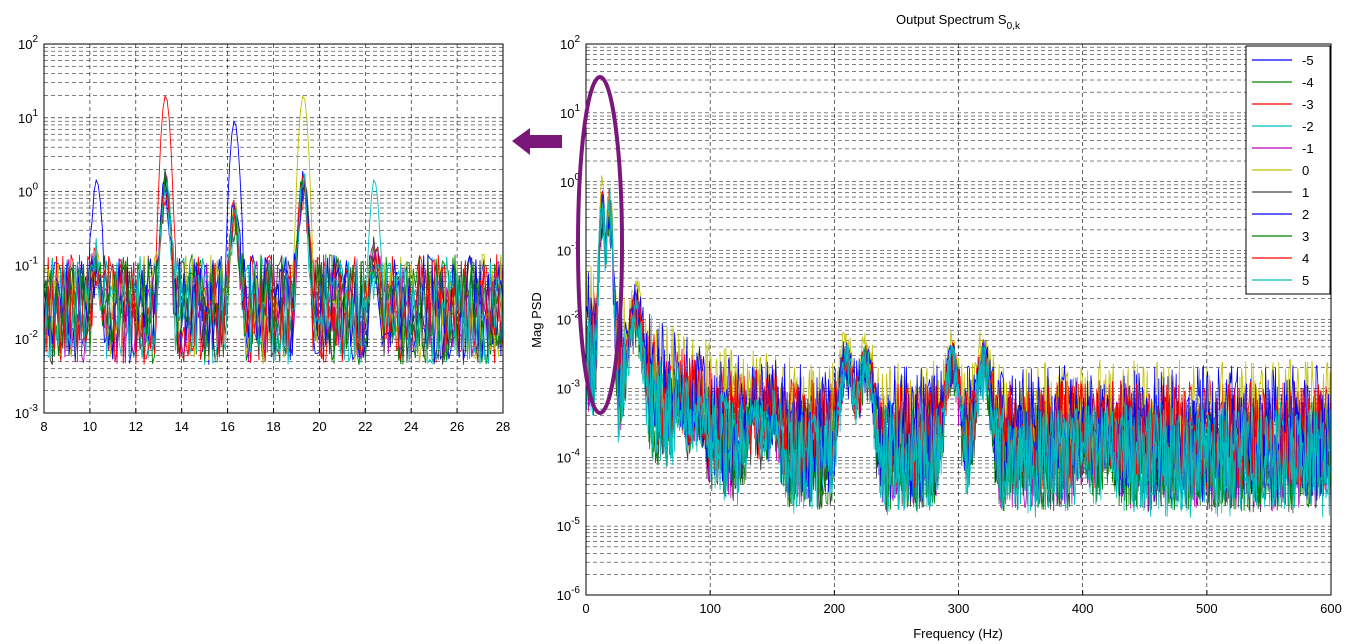 This screenshot has width=1364, height=644. Describe the element at coordinates (1308, 60) in the screenshot. I see `legend-entry: -5` at that location.